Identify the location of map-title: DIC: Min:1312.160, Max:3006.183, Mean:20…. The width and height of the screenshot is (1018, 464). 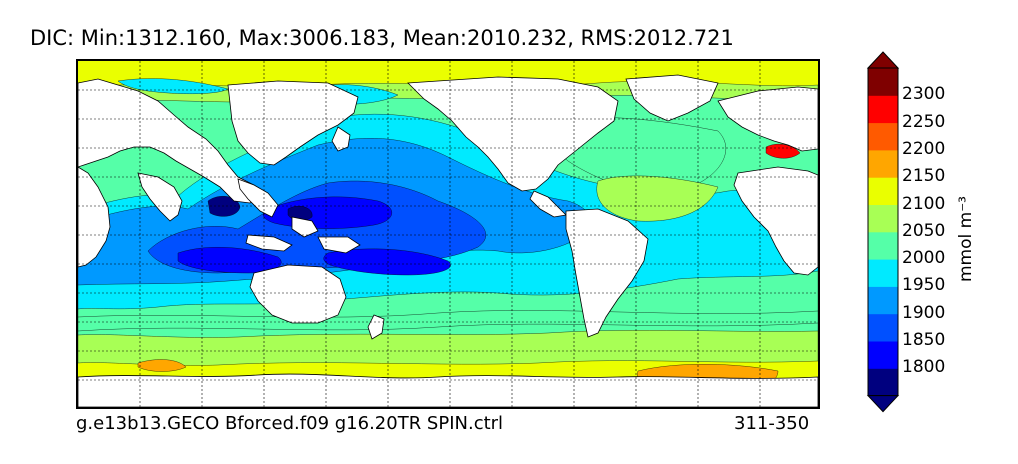
(382, 38).